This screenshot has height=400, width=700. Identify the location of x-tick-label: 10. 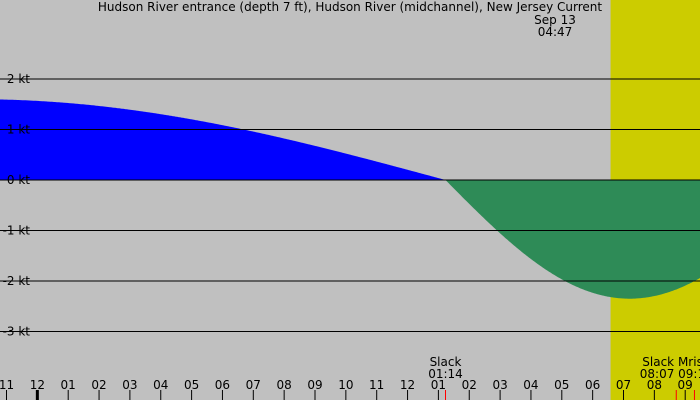
(345, 385).